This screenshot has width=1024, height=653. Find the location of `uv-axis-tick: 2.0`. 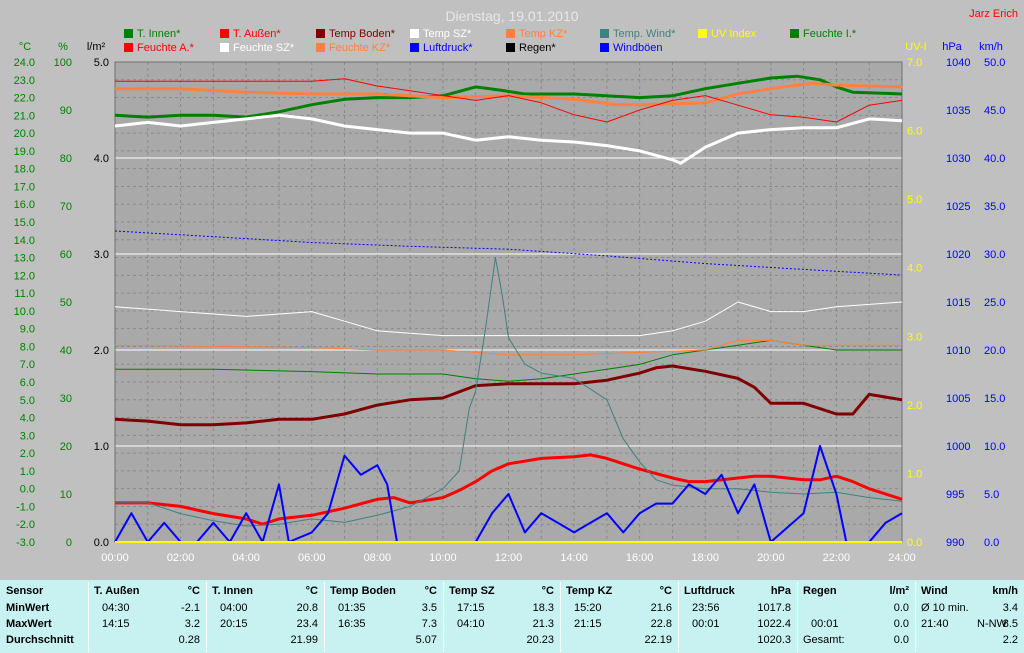

uv-axis-tick: 2.0 is located at coordinates (914, 406).